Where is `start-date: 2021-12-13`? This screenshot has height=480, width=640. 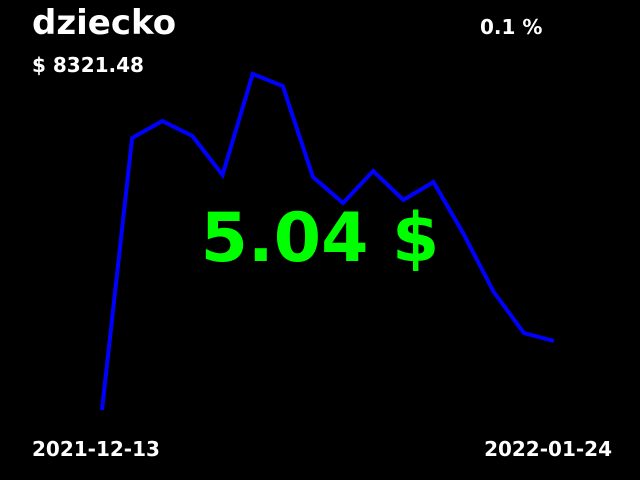 start-date: 2021-12-13 is located at coordinates (96, 449).